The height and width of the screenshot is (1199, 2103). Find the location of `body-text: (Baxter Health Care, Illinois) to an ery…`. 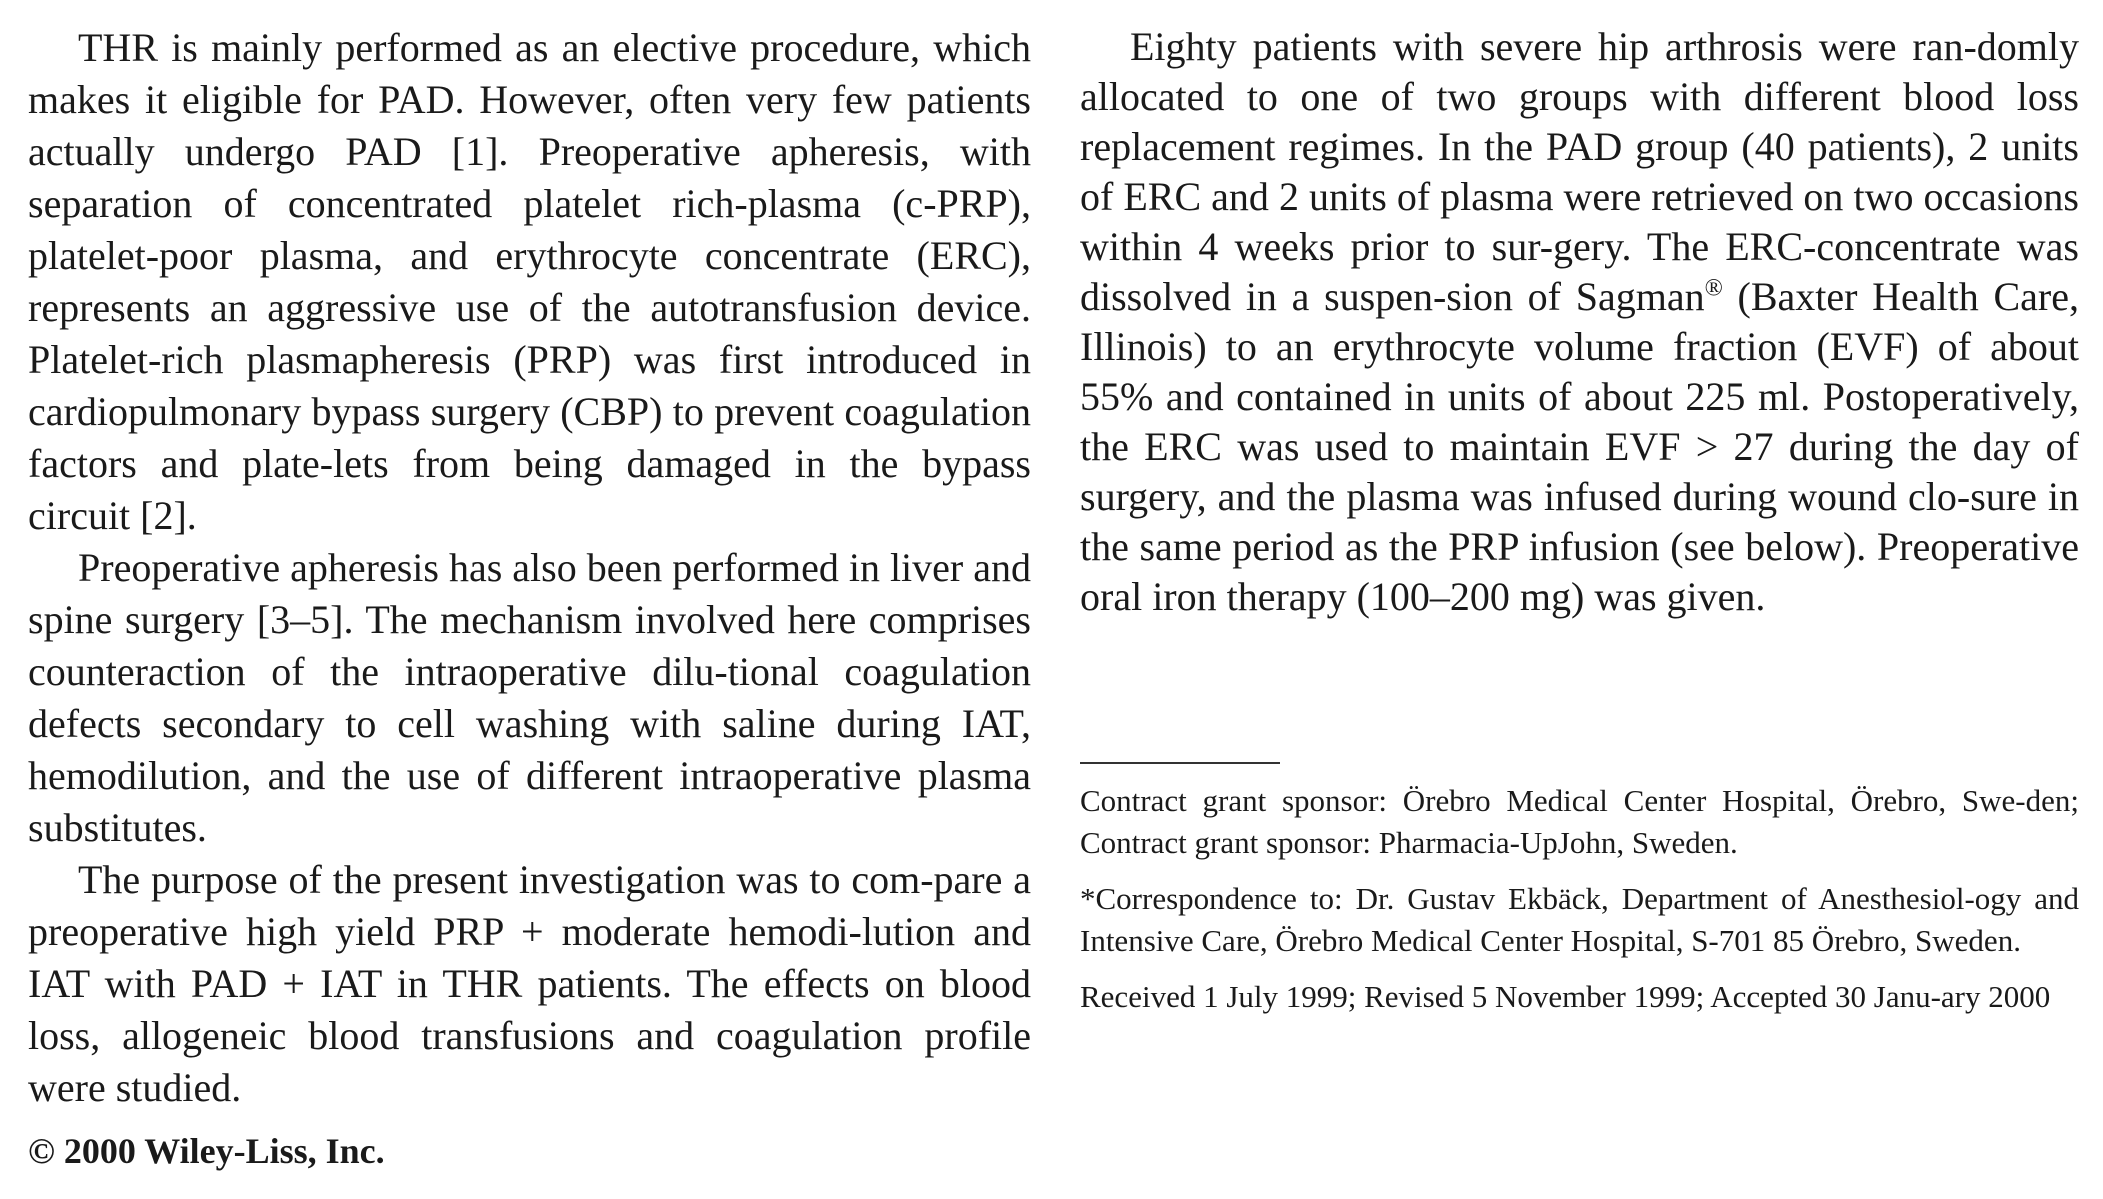

body-text: (Baxter Health Care, Illinois) to an ery… is located at coordinates (1579, 446).